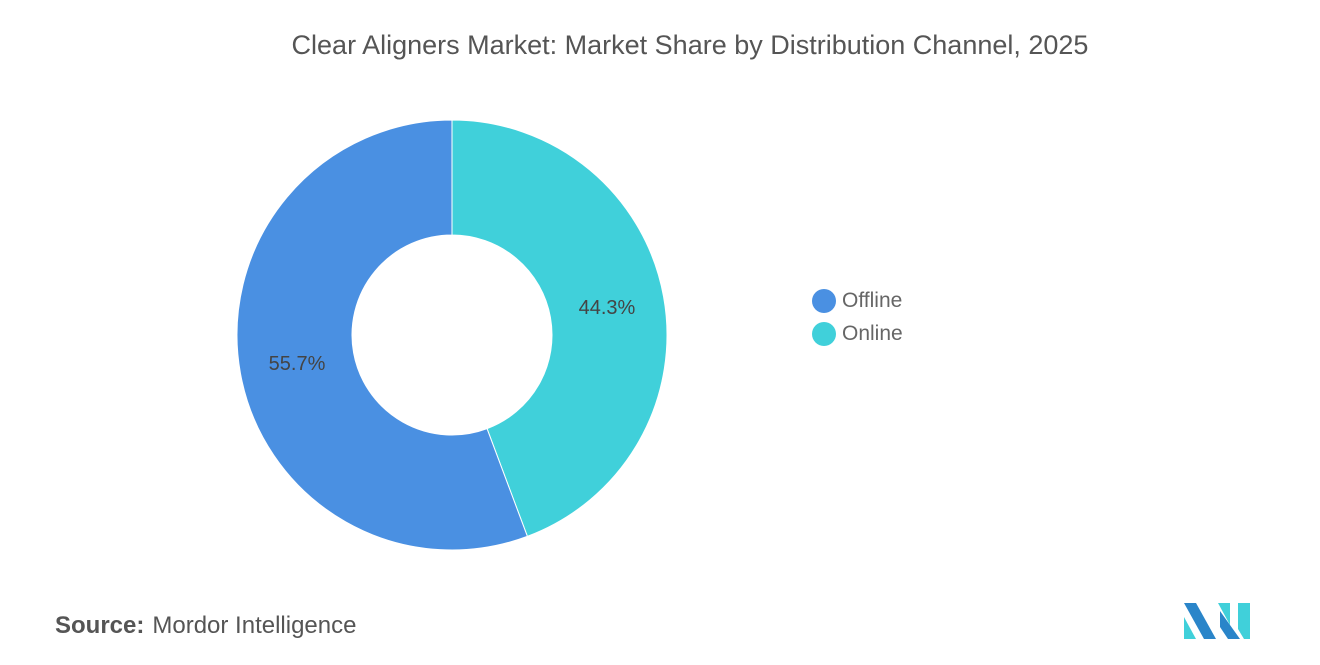 The width and height of the screenshot is (1320, 665). I want to click on source-note: Source: Mordor Intelligence, so click(205, 626).